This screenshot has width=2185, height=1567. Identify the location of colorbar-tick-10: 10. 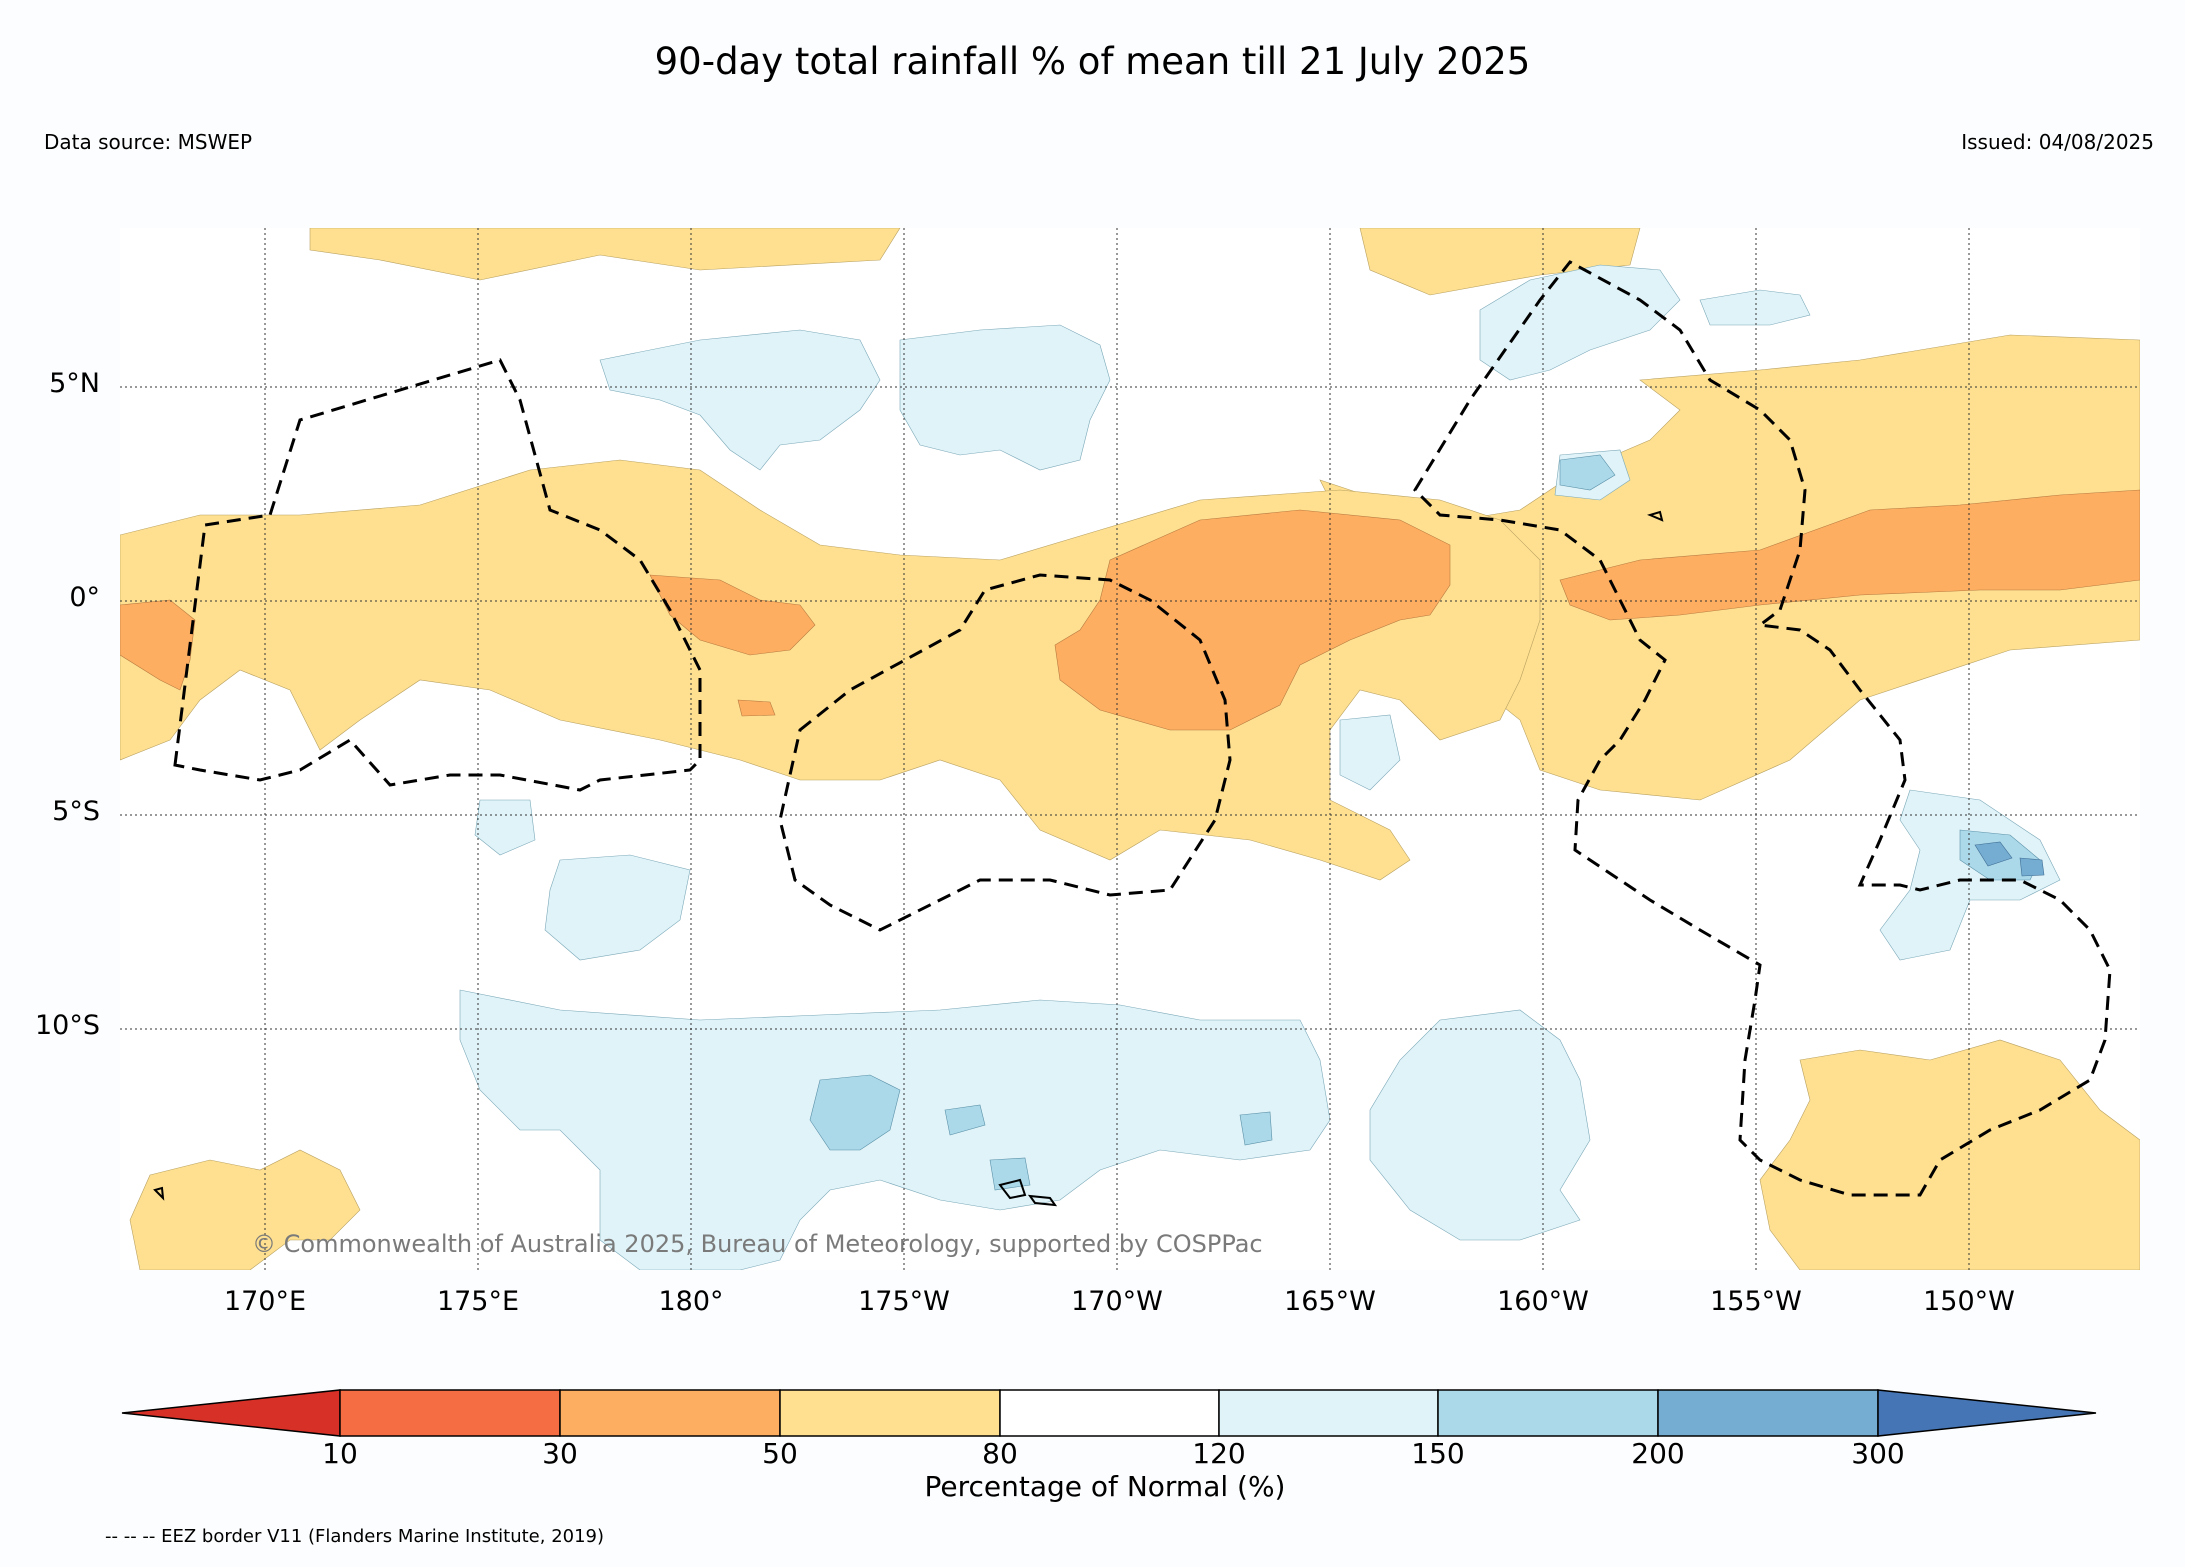
(340, 1453).